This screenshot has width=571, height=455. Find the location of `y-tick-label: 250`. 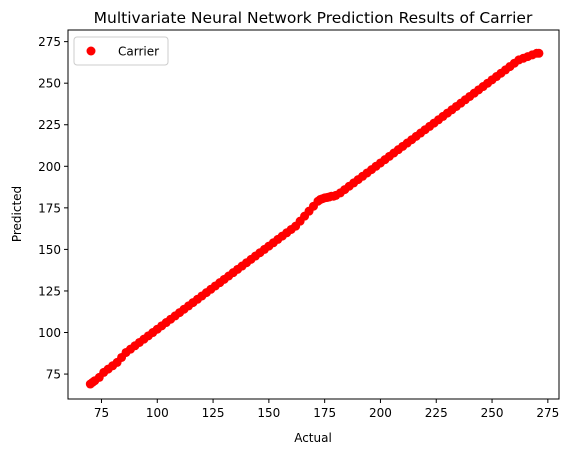

y-tick-label: 250 is located at coordinates (49, 84).